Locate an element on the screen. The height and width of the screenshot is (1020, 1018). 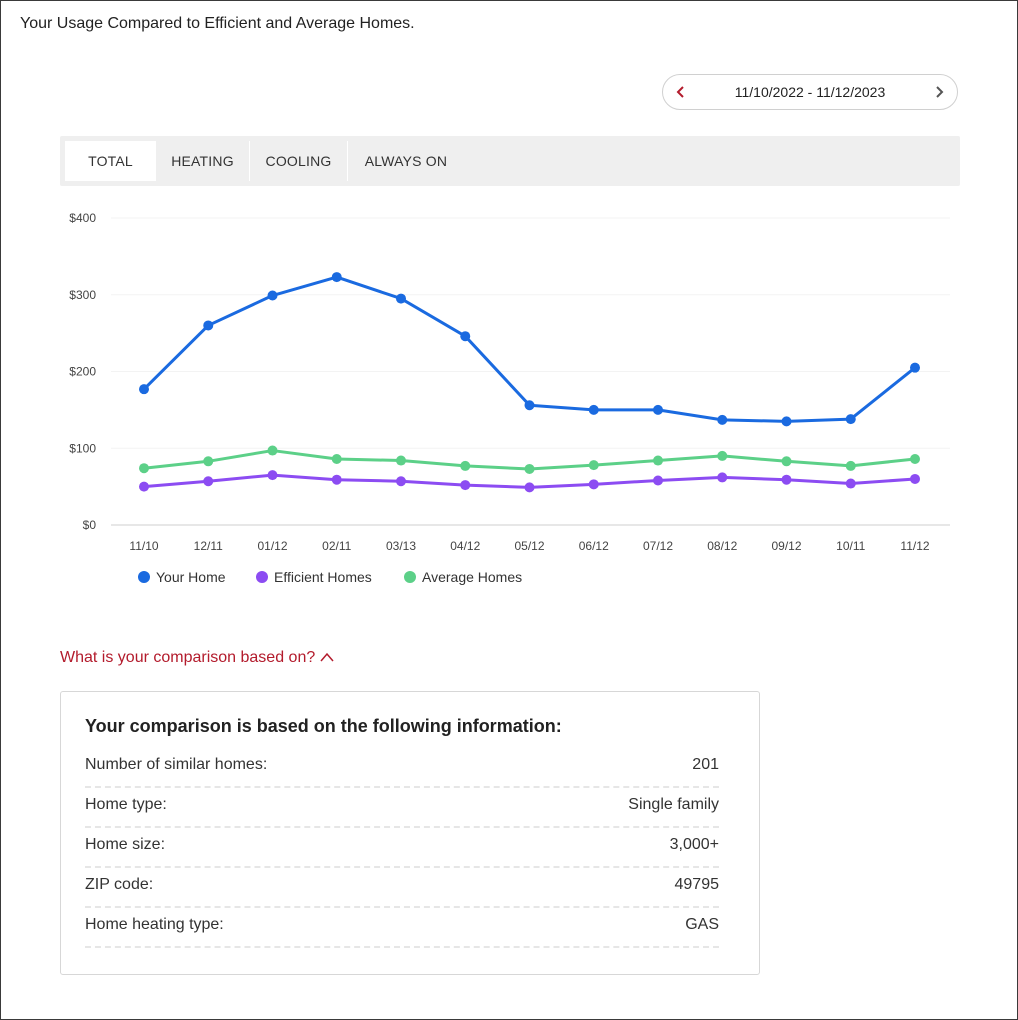
x-tick-label: 04/12 is located at coordinates (465, 546).